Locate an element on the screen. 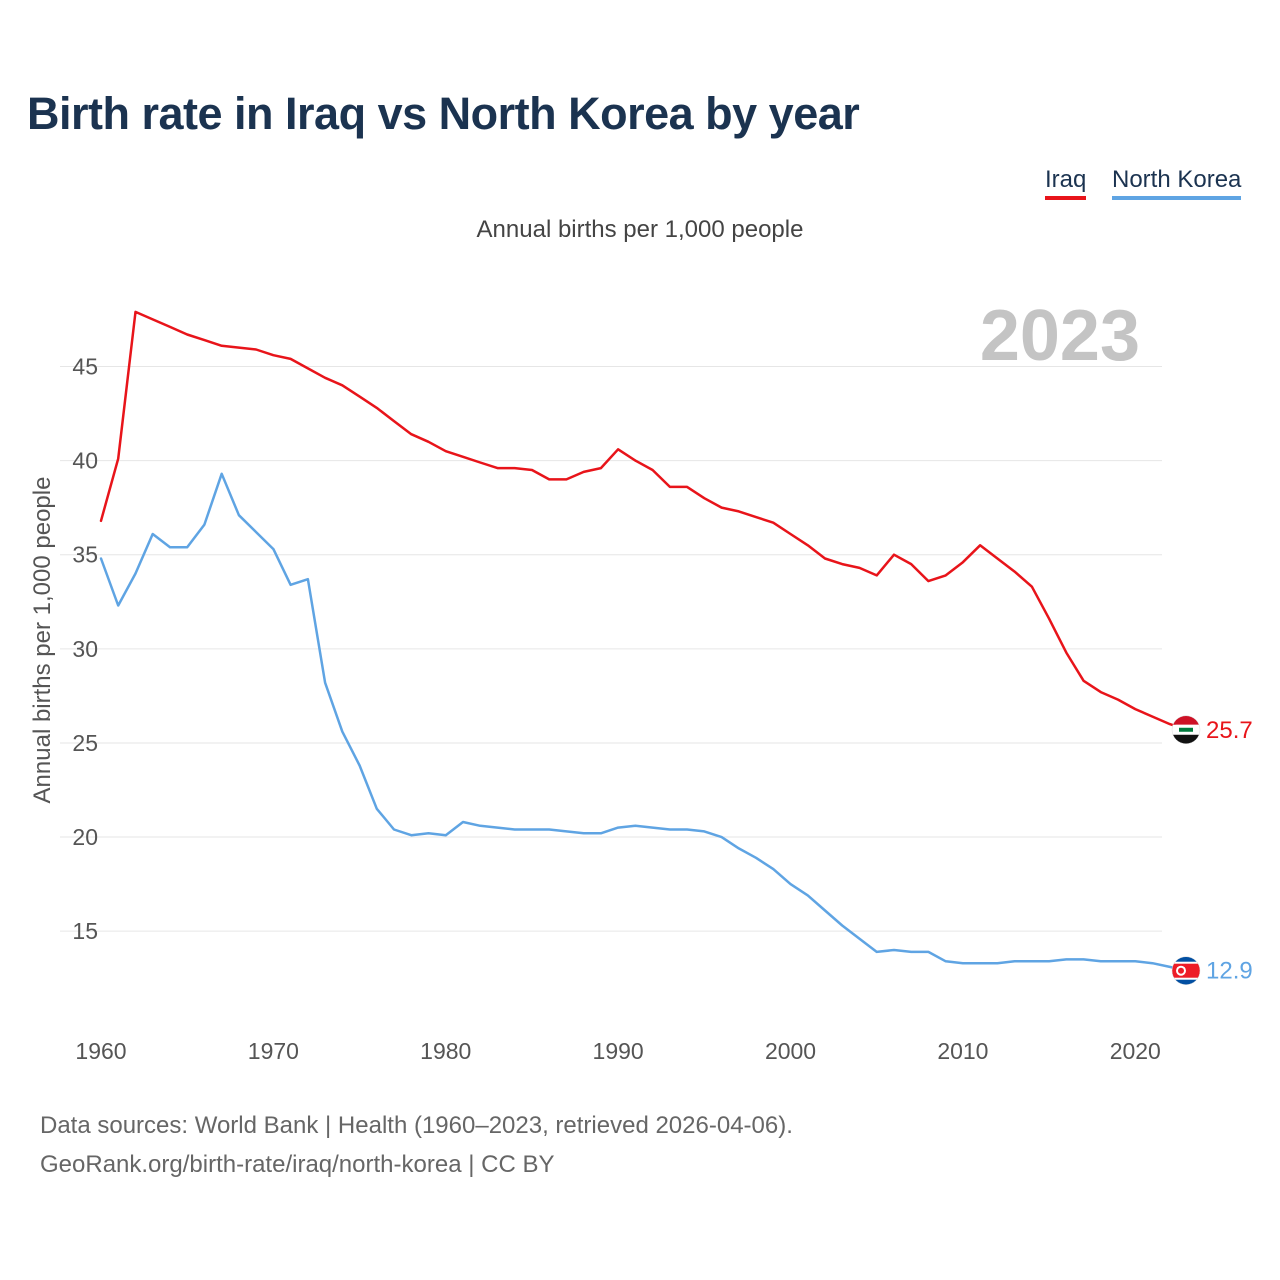 This screenshot has height=1280, width=1280. end-label-north-korea: 12.9 is located at coordinates (1229, 971).